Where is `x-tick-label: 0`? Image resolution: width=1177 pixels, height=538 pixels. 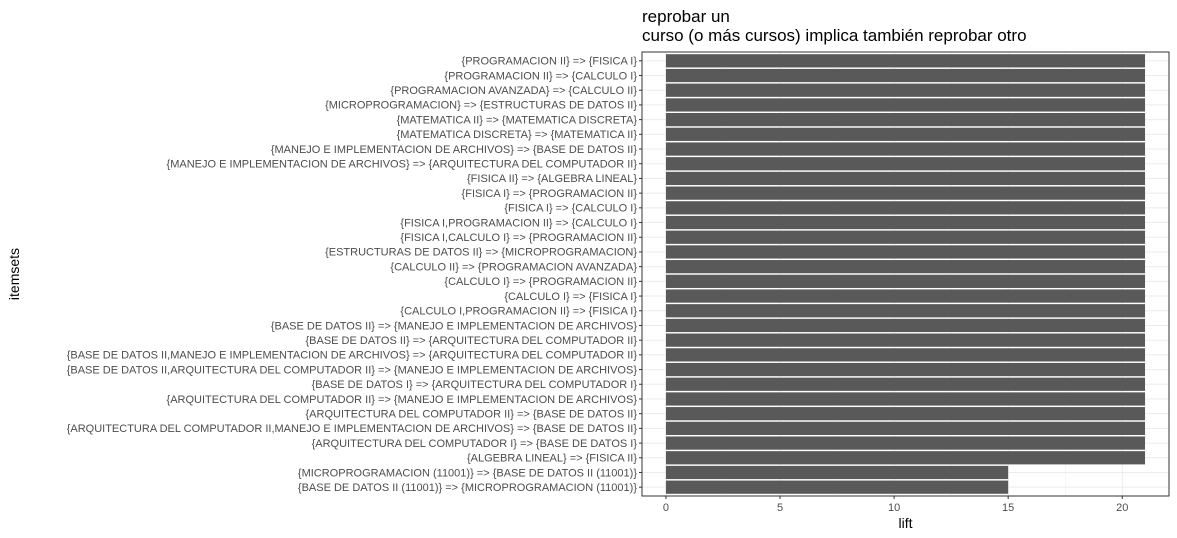
x-tick-label: 0 is located at coordinates (666, 508).